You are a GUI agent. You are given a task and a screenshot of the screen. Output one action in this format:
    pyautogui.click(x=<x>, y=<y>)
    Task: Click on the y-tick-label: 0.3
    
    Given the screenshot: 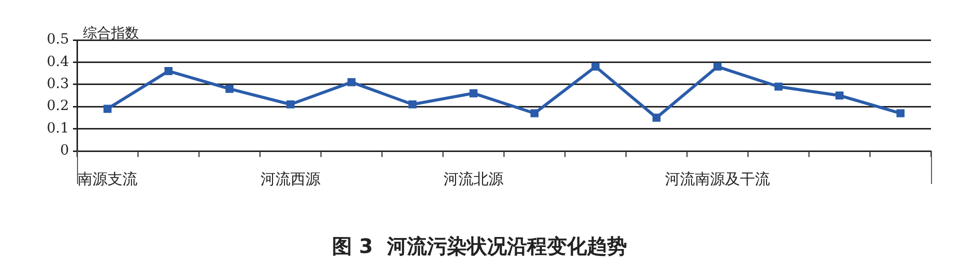 What is the action you would take?
    pyautogui.click(x=57, y=84)
    